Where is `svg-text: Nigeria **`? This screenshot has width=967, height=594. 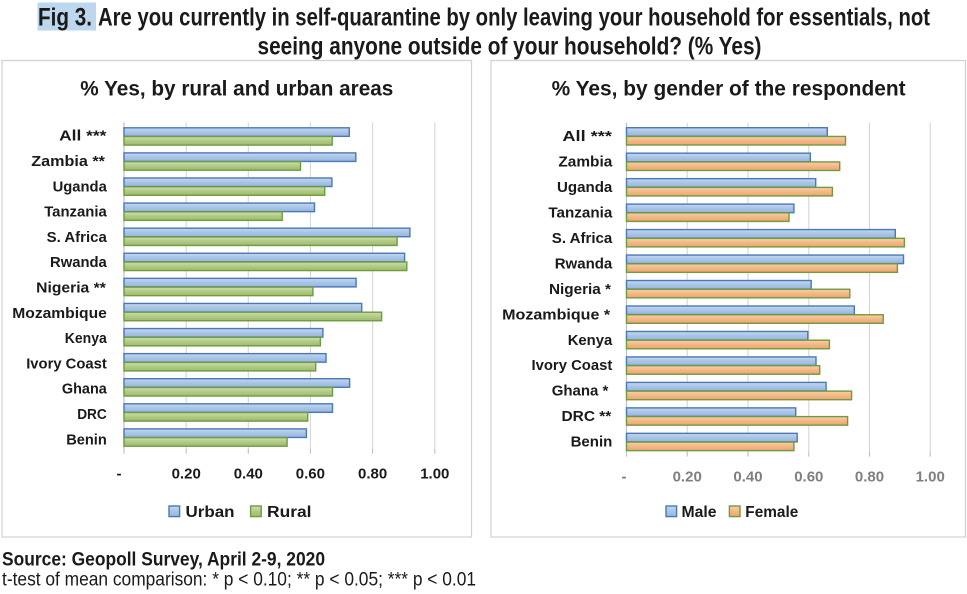 svg-text: Nigeria ** is located at coordinates (71, 288).